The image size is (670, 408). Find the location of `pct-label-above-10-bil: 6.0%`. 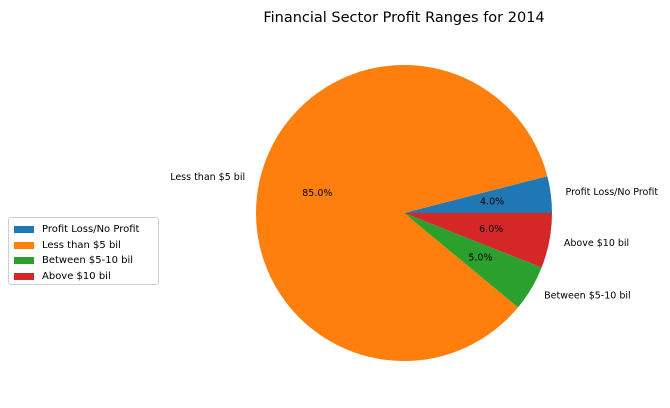

pct-label-above-10-bil: 6.0% is located at coordinates (491, 229).